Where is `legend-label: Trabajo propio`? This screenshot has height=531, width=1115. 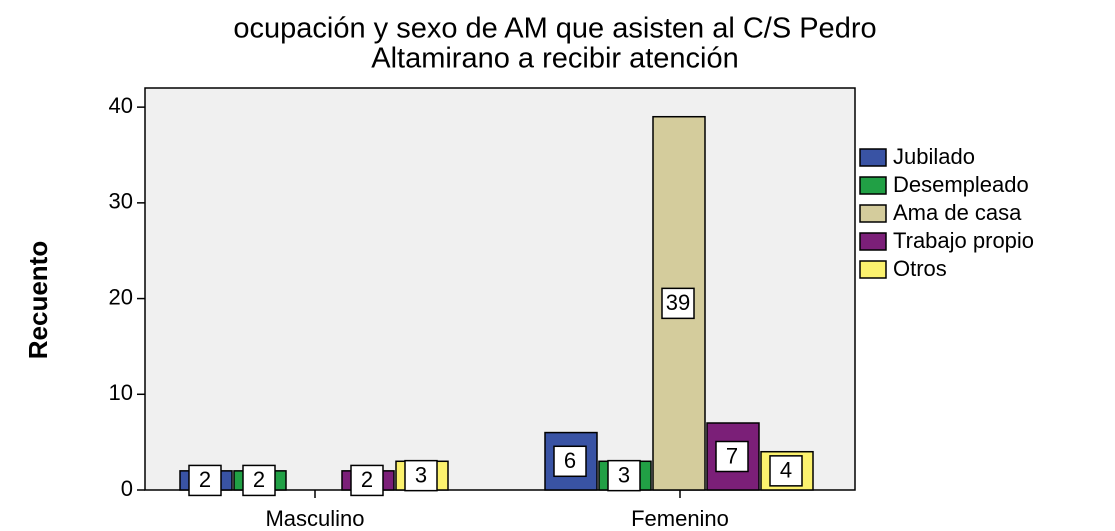
legend-label: Trabajo propio is located at coordinates (963, 240).